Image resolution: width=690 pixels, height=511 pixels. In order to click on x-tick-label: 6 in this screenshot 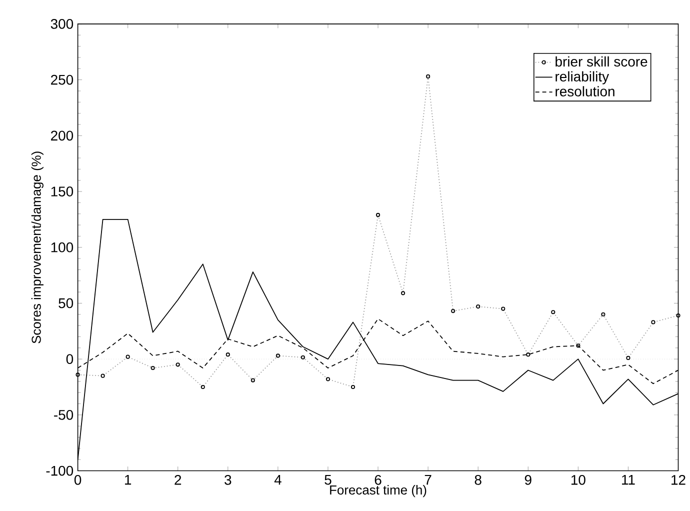, I will do `click(378, 480)`.